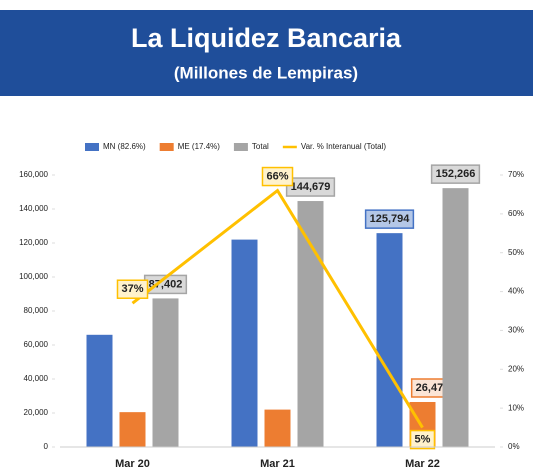  Describe the element at coordinates (516, 407) in the screenshot. I see `y2-tick-label: 10%` at that location.